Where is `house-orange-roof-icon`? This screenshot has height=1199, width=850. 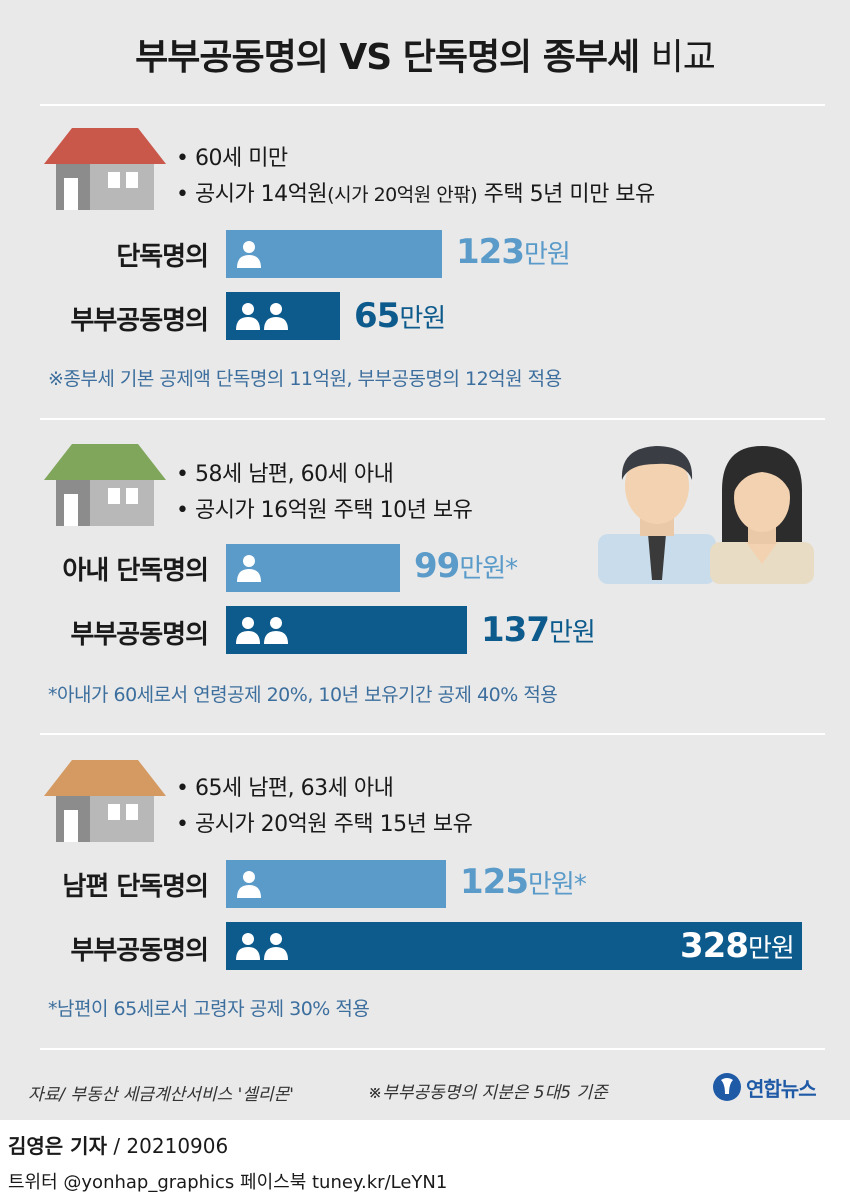
house-orange-roof-icon is located at coordinates (105, 801).